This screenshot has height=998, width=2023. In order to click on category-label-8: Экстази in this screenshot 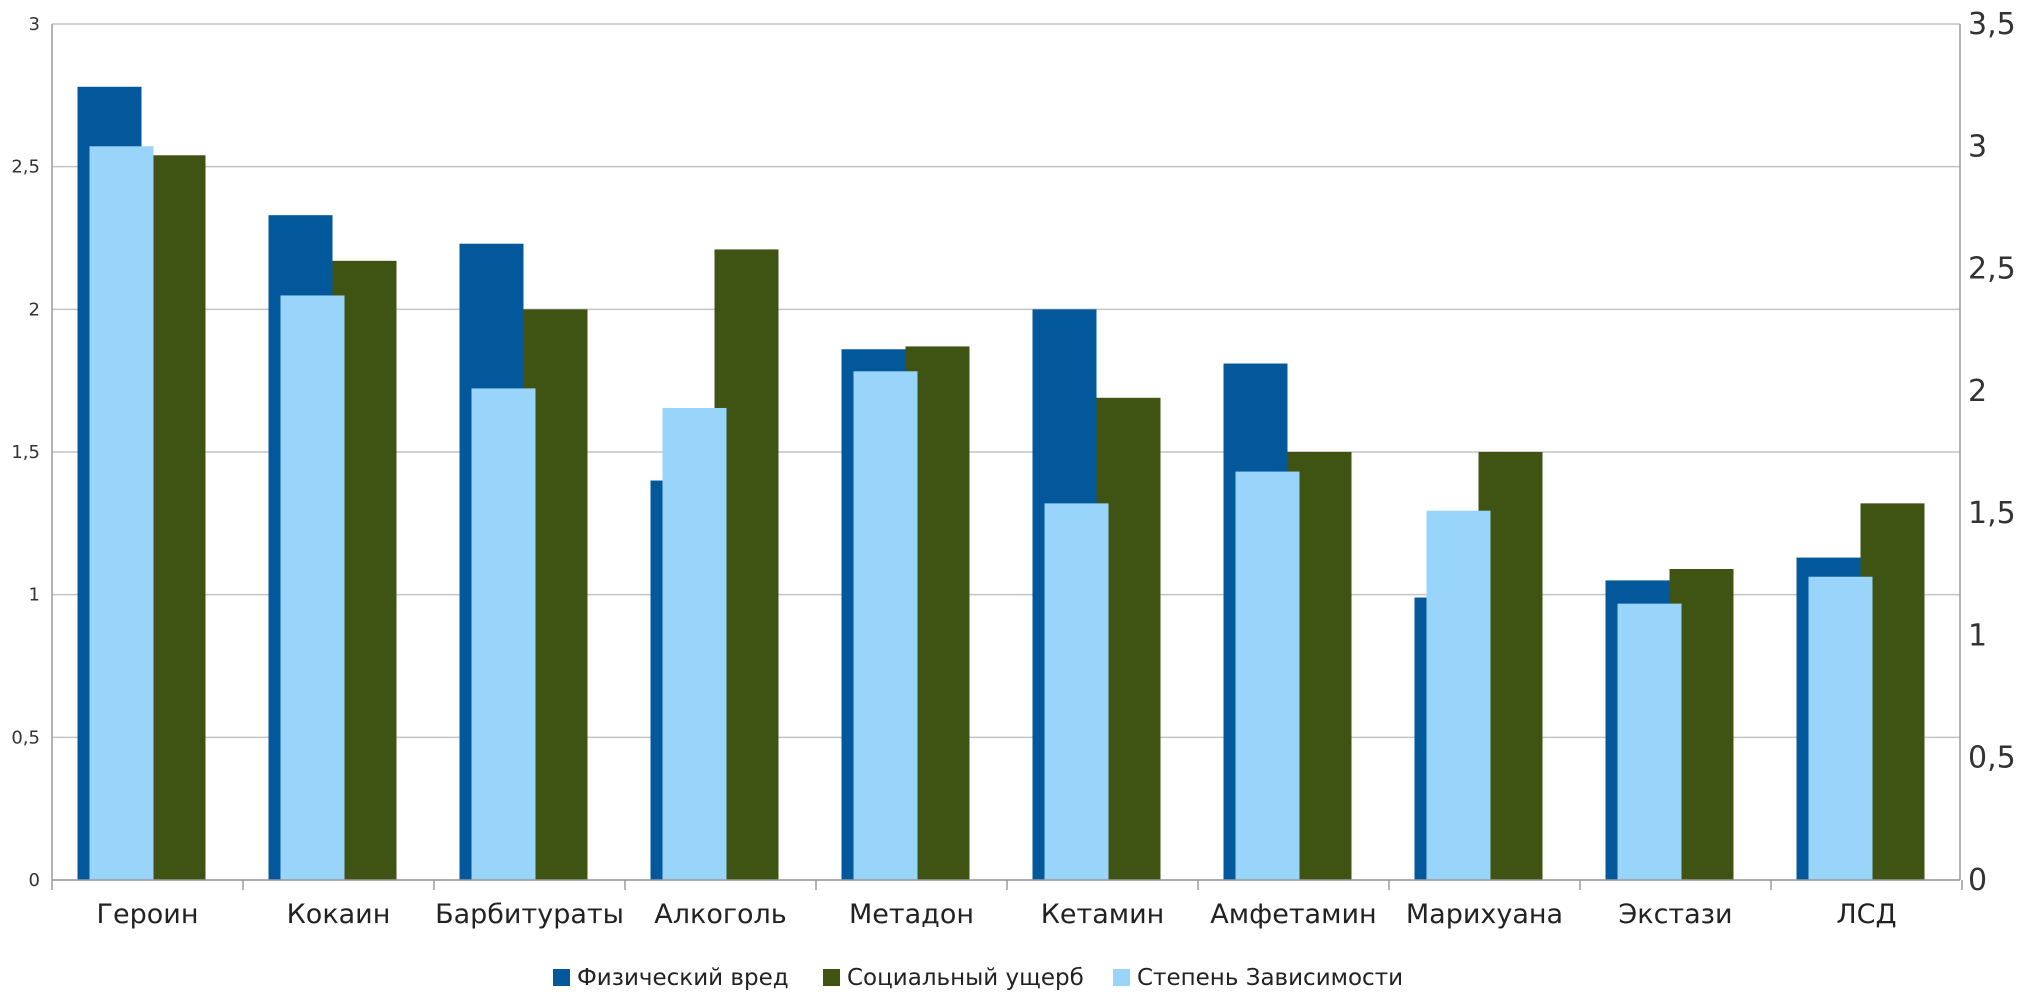, I will do `click(1675, 914)`.